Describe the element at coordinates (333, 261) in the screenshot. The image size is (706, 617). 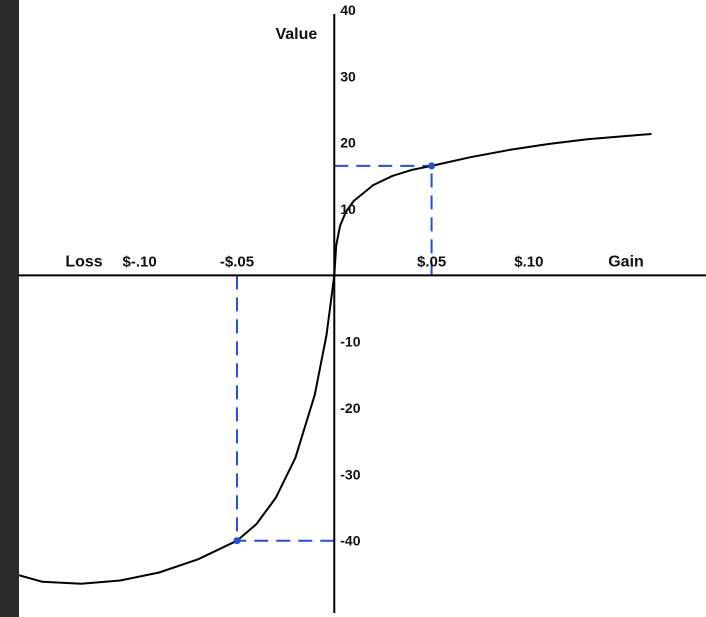
I see `x-tick-labels: $-.10 -$.05 $.05 $.10` at that location.